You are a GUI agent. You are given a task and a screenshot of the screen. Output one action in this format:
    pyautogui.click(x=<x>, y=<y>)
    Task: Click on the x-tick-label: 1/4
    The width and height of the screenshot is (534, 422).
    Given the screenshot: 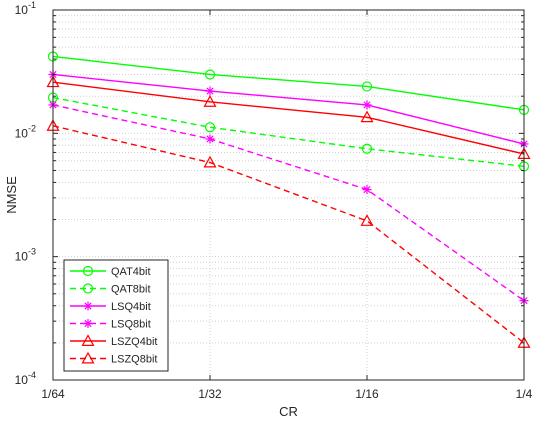 What is the action you would take?
    pyautogui.click(x=524, y=394)
    